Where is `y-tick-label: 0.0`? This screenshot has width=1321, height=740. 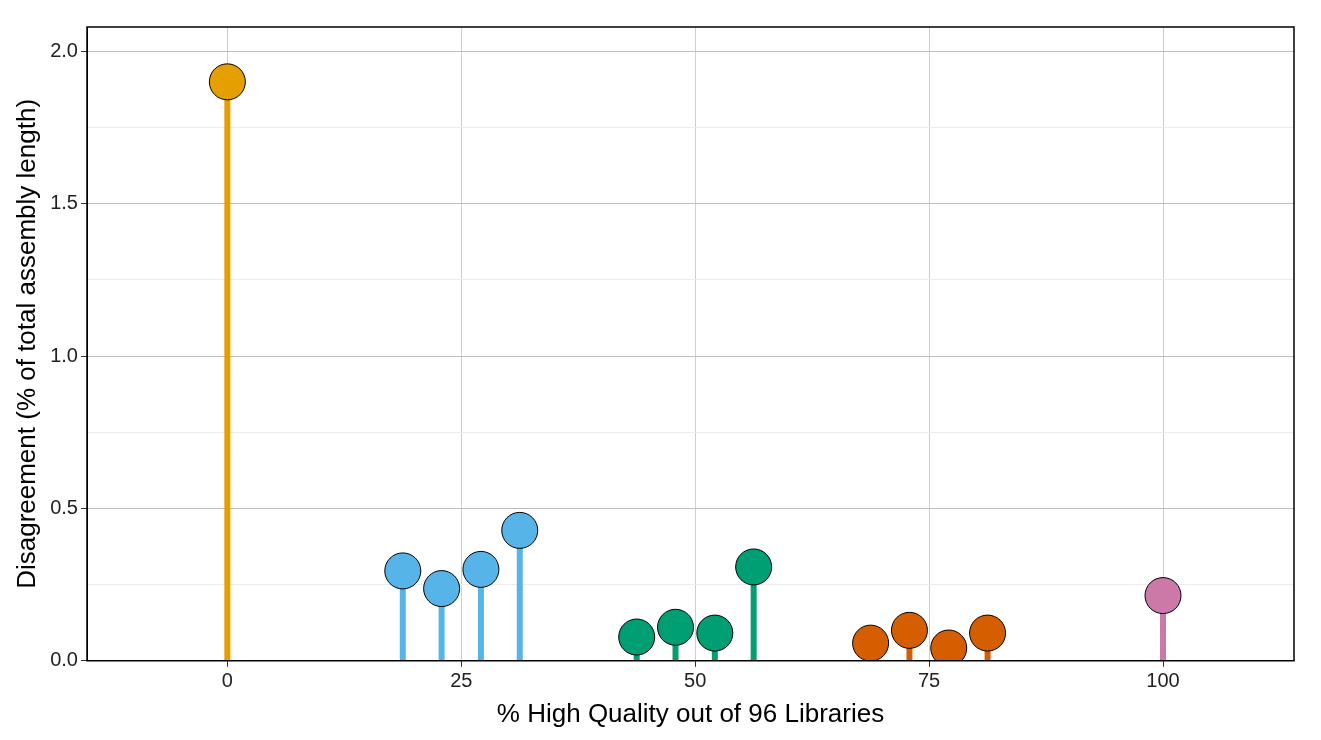 y-tick-label: 0.0 is located at coordinates (64, 659).